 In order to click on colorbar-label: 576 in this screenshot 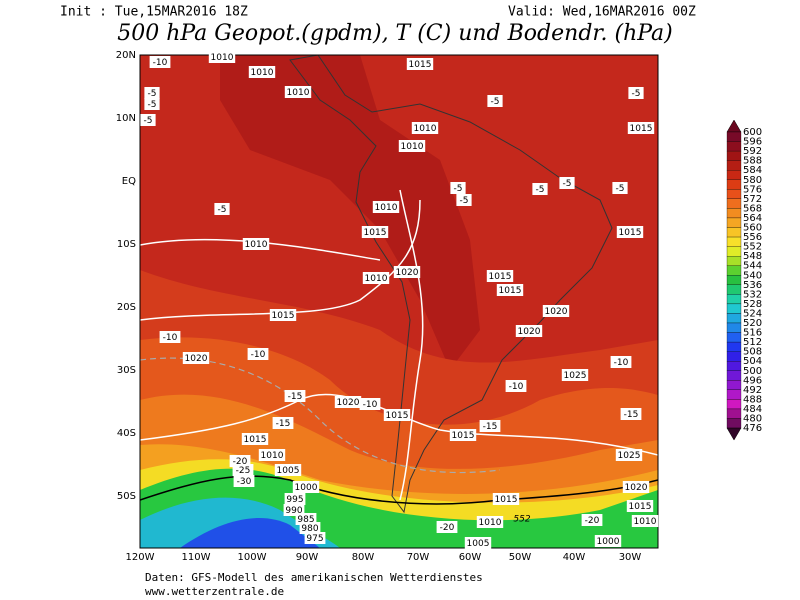, I will do `click(752, 189)`.